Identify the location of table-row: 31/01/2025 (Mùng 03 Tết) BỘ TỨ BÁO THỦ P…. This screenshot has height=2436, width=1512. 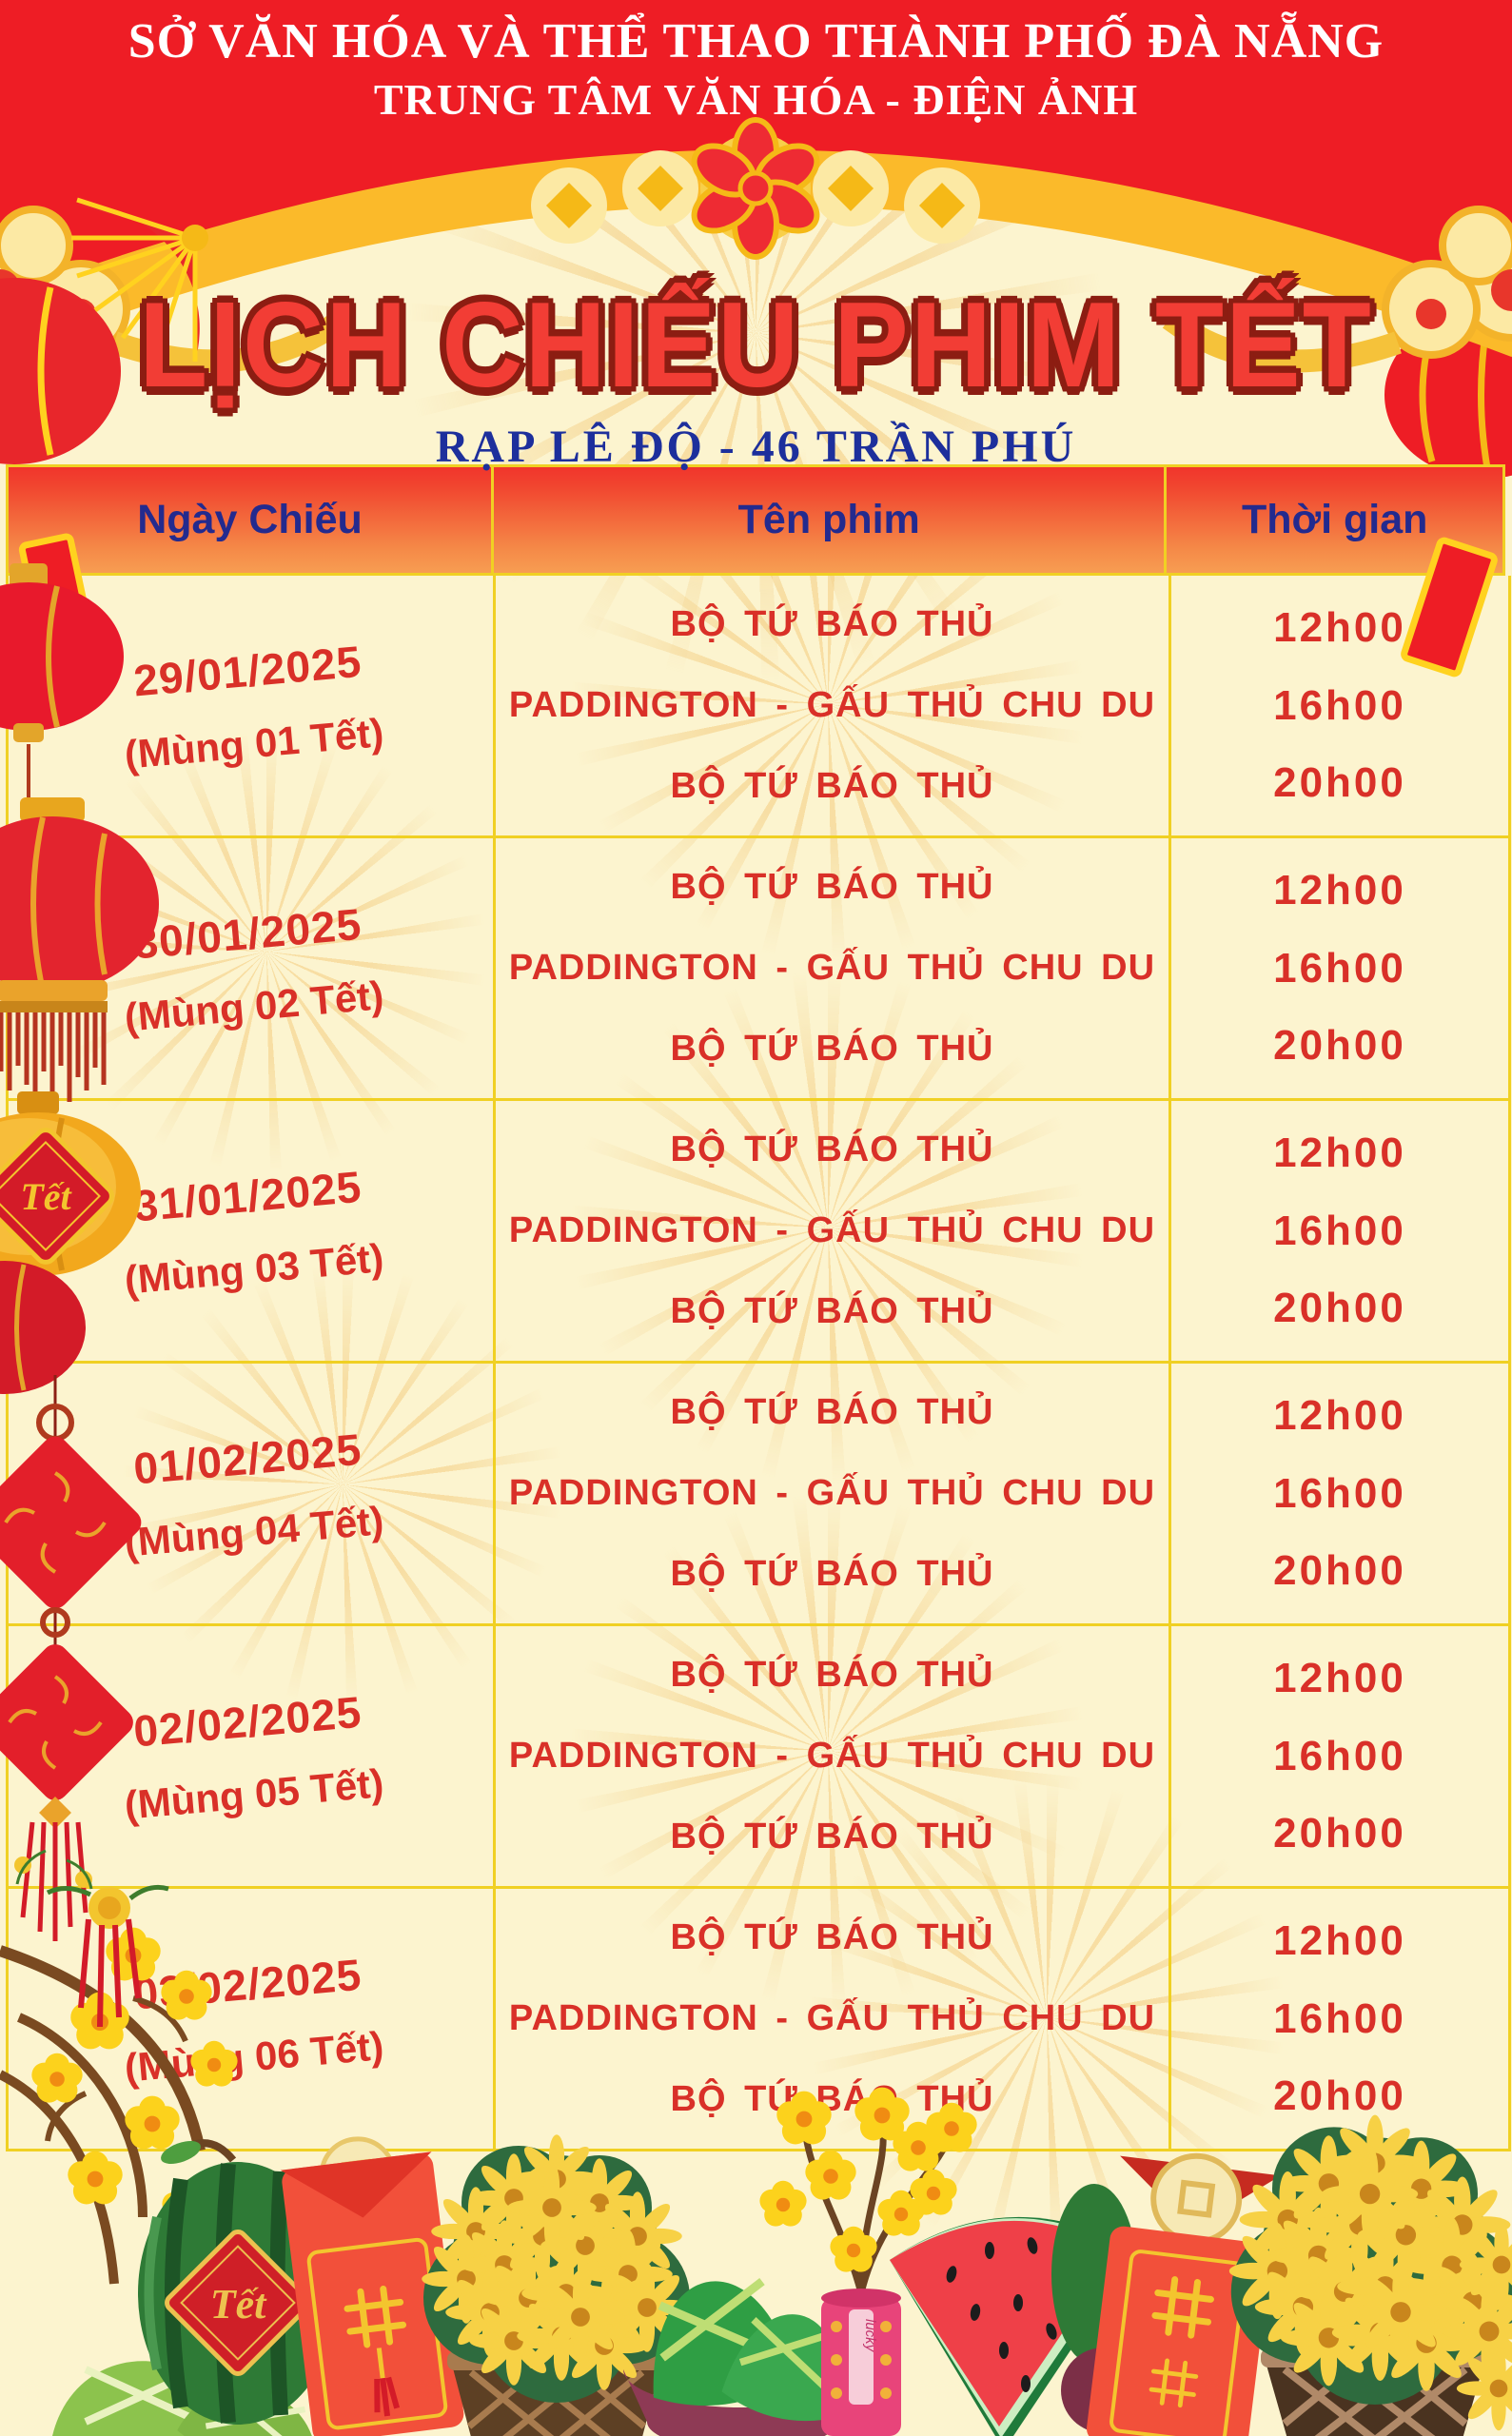
(758, 1233).